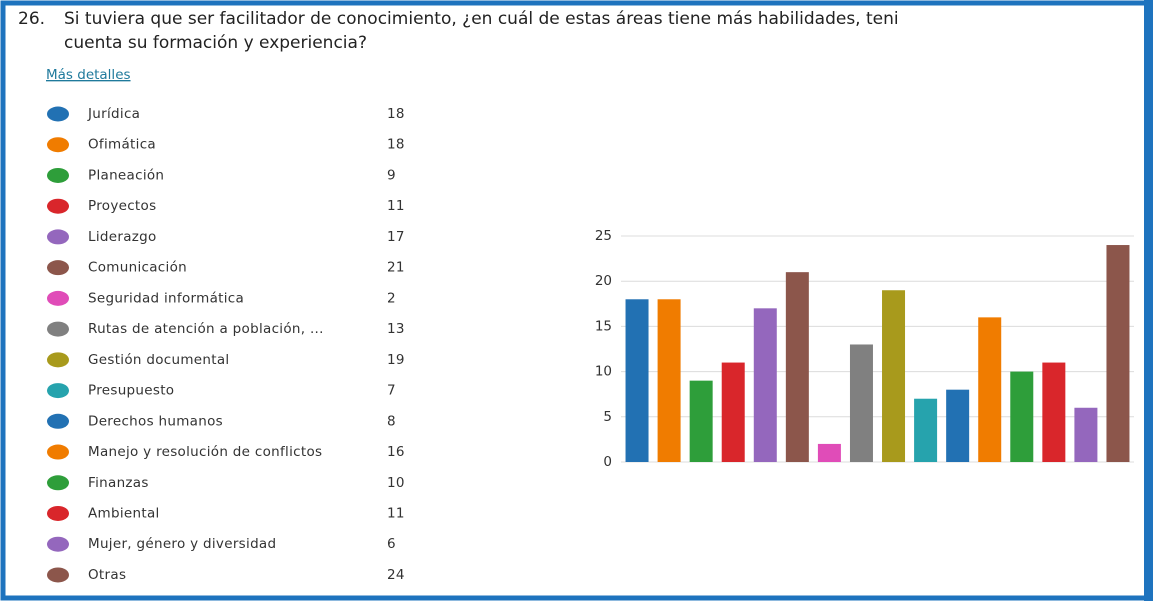 This screenshot has width=1153, height=601. What do you see at coordinates (396, 483) in the screenshot?
I see `legend-value: 10` at bounding box center [396, 483].